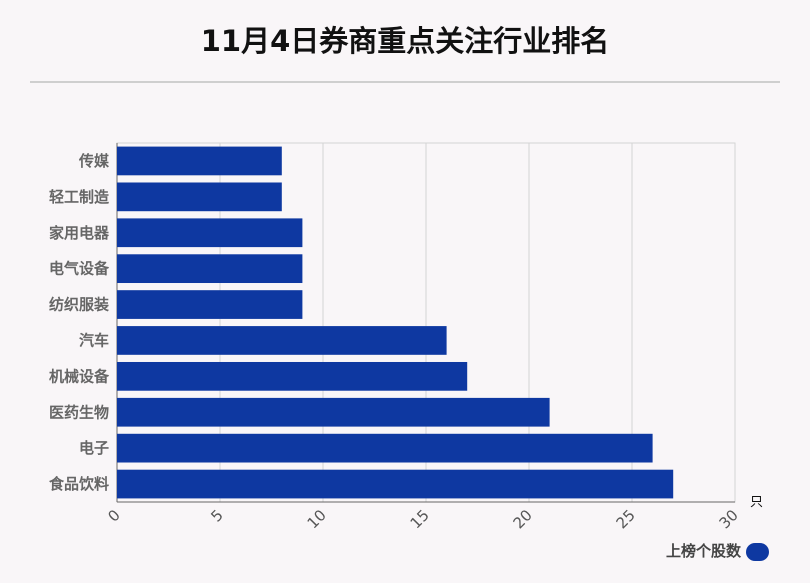  What do you see at coordinates (79, 233) in the screenshot?
I see `category-label: 家用电器` at bounding box center [79, 233].